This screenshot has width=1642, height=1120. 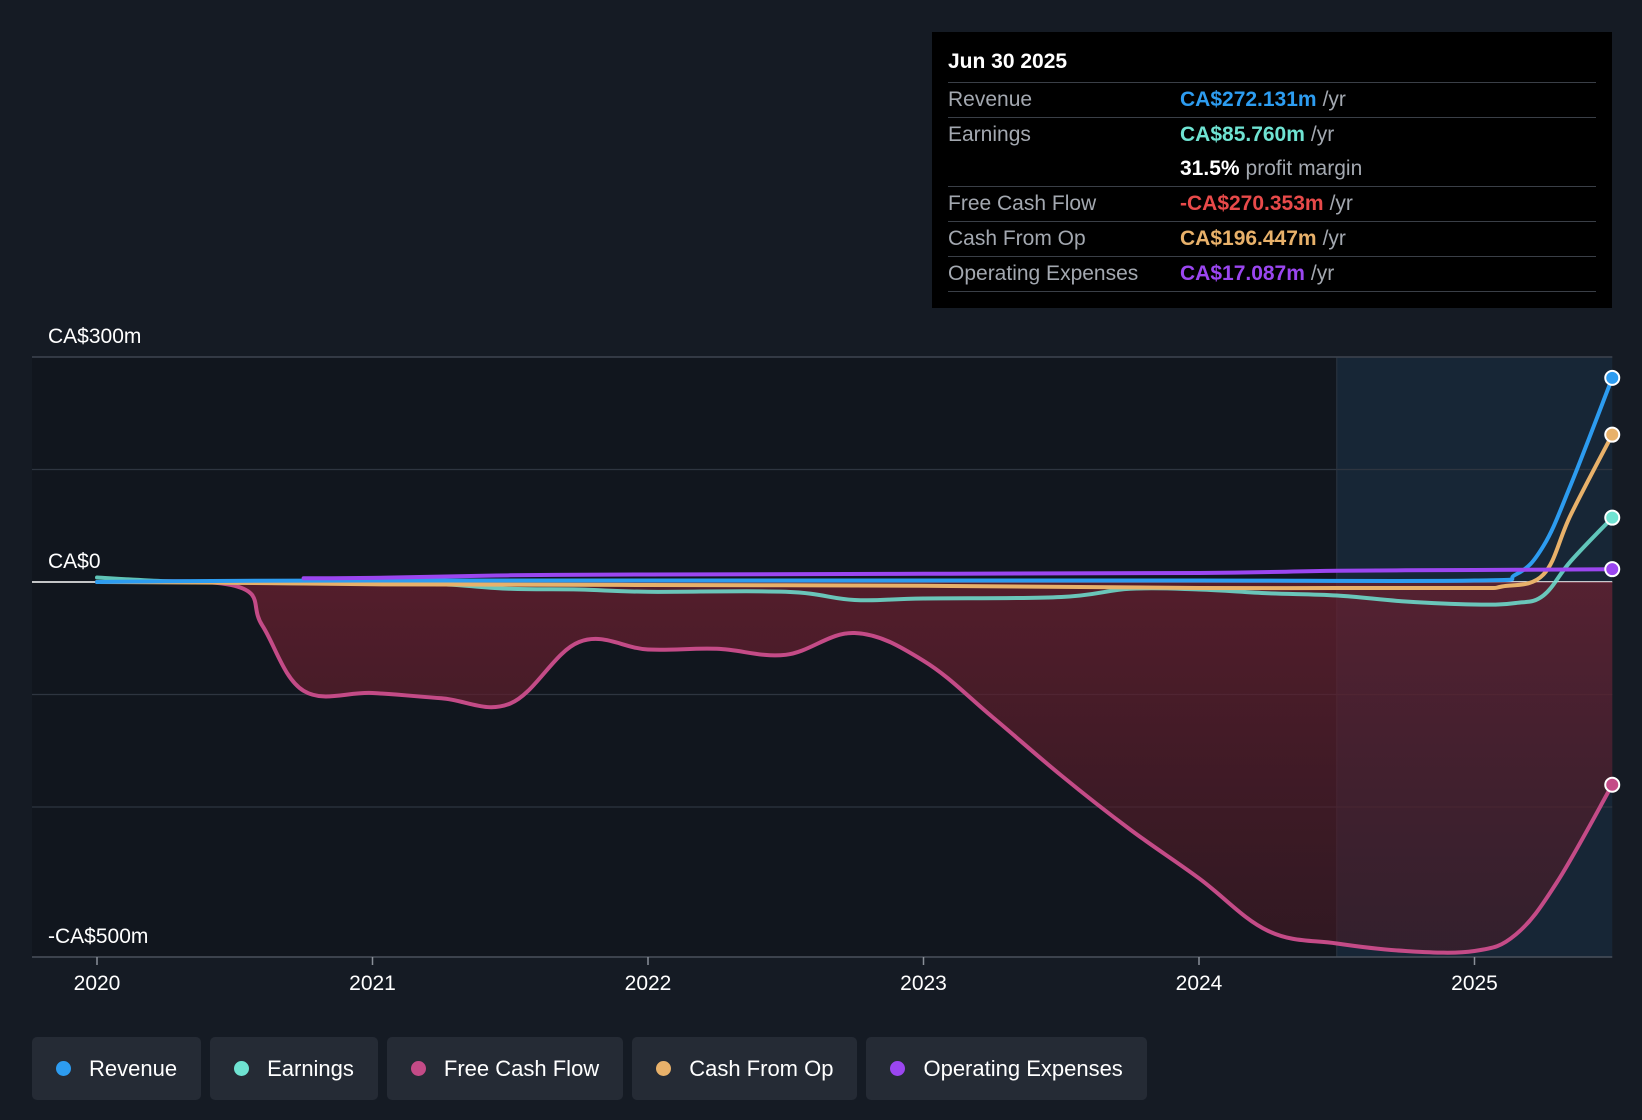 What do you see at coordinates (1210, 168) in the screenshot?
I see `tooltip-value: 31.5%` at bounding box center [1210, 168].